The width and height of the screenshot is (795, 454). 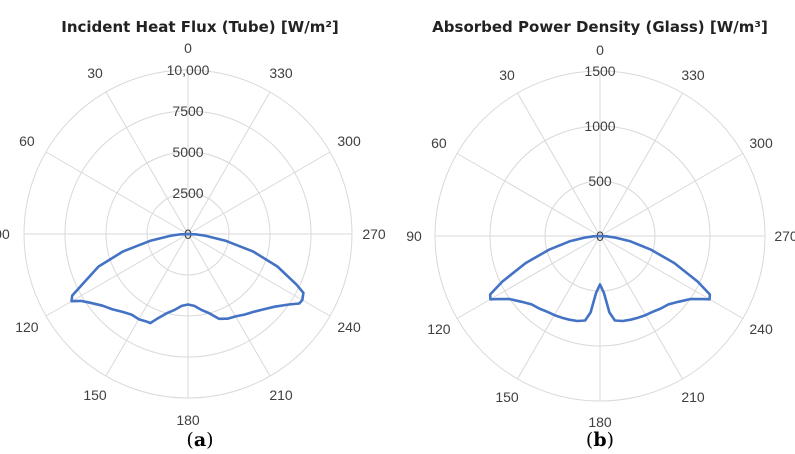 What do you see at coordinates (600, 27) in the screenshot?
I see `chart-title-b: Absorbed Power Density (Glass) [W/m³]` at bounding box center [600, 27].